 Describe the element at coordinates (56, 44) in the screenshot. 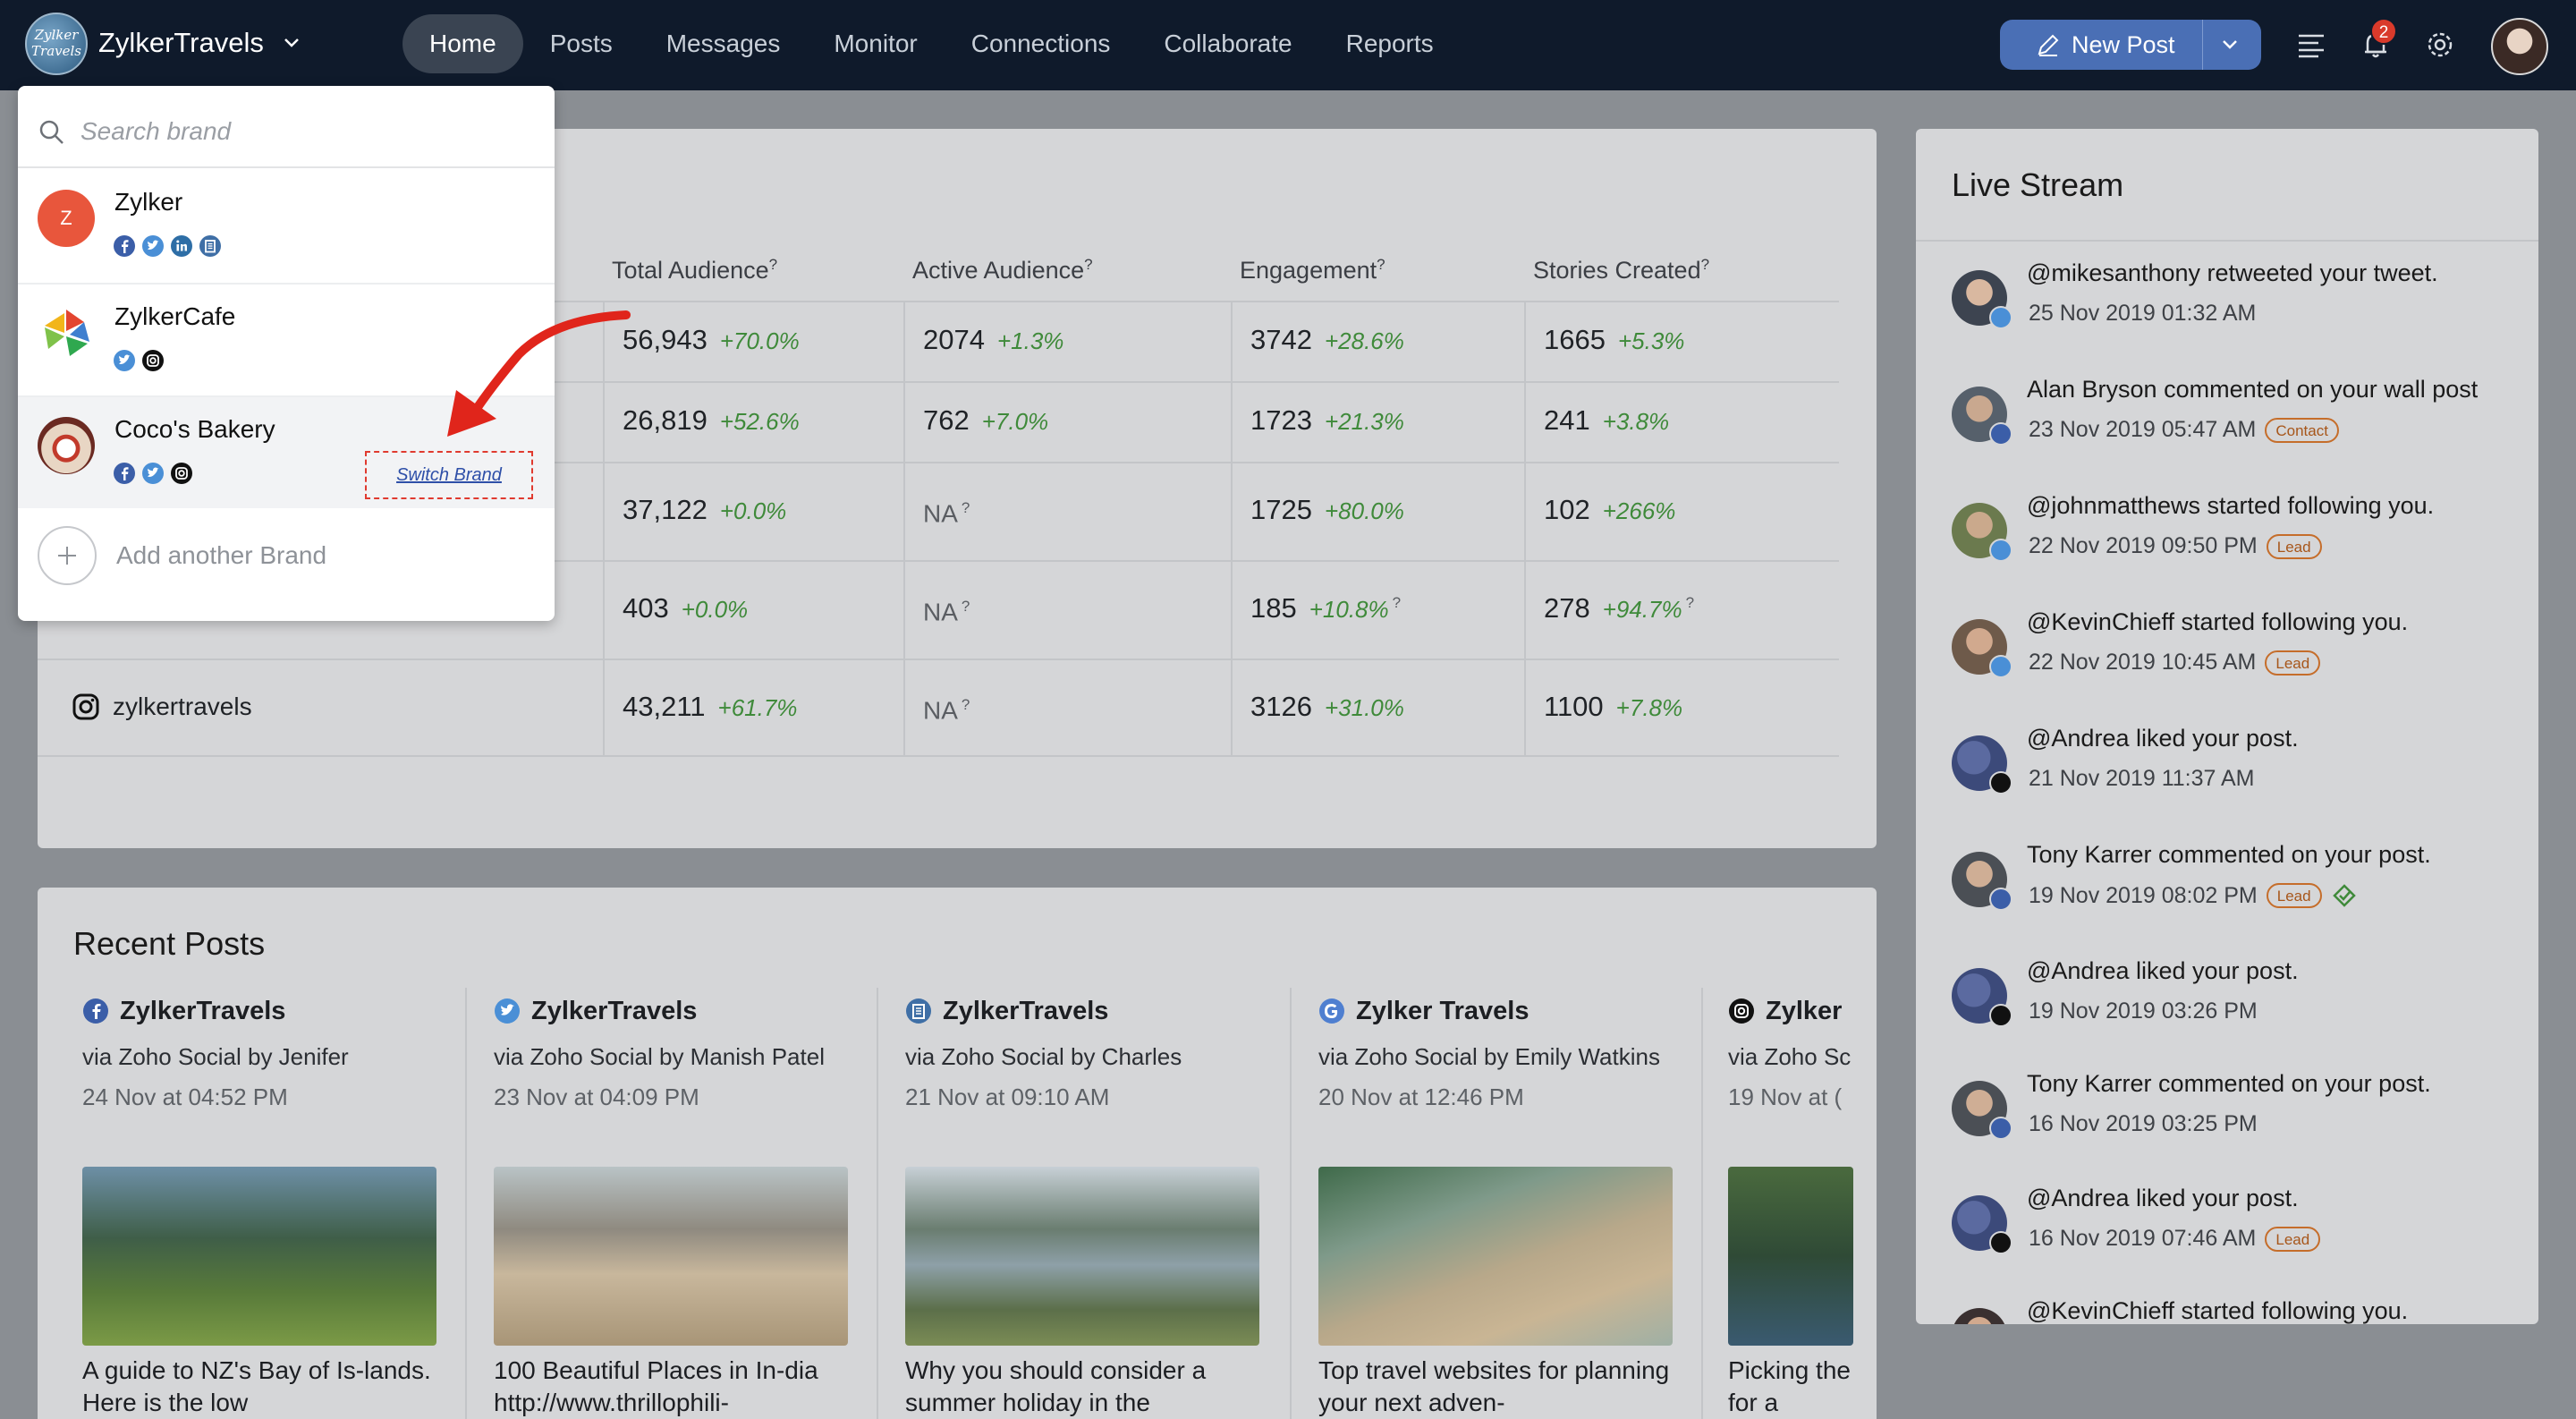

I see `brand-logo: Zylker Travels` at that location.